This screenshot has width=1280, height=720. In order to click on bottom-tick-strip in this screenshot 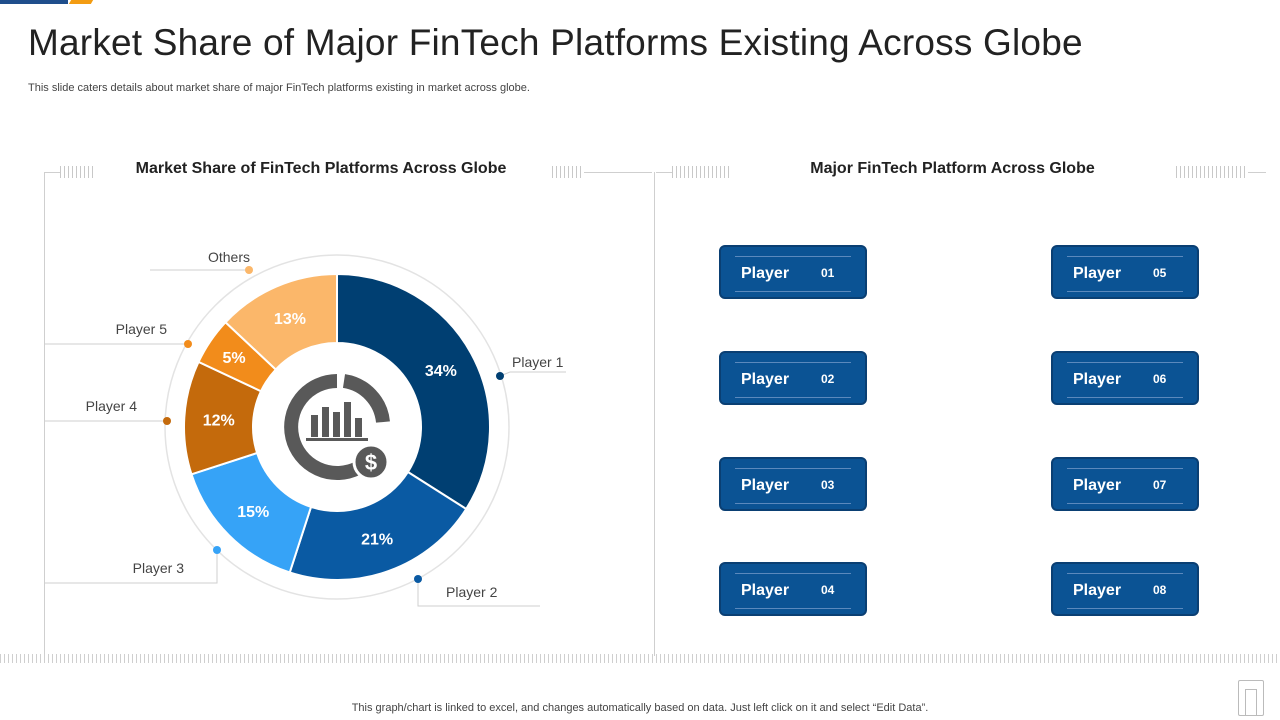, I will do `click(640, 658)`.